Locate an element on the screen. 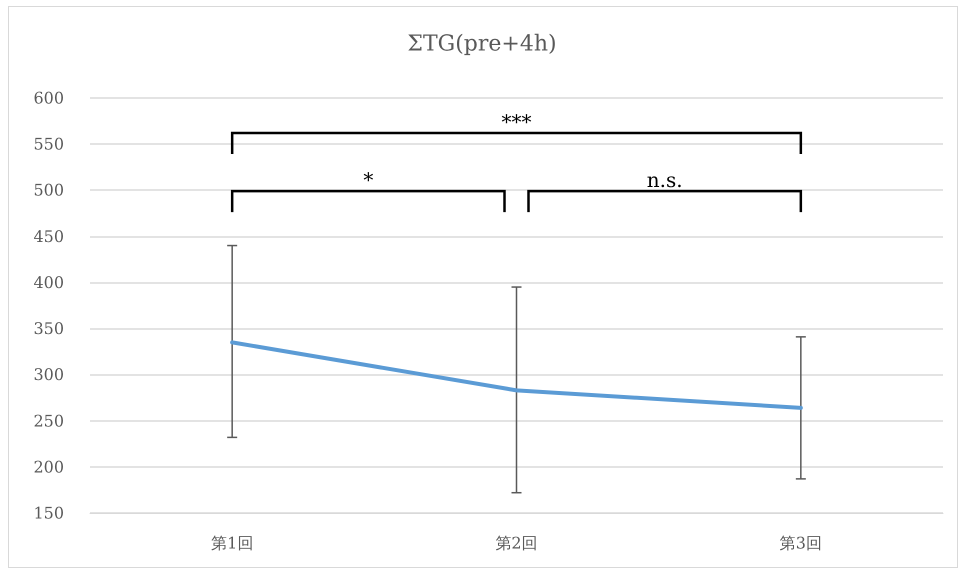 This screenshot has width=964, height=574. y-tick-label: 400 is located at coordinates (48, 282).